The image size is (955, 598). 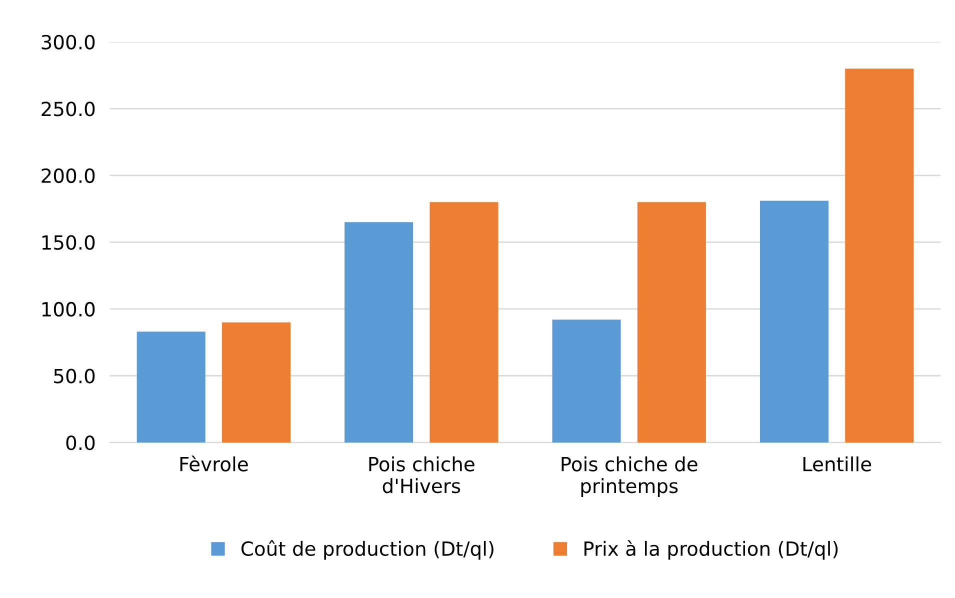 I want to click on y-tick-label: 50.0, so click(x=74, y=376).